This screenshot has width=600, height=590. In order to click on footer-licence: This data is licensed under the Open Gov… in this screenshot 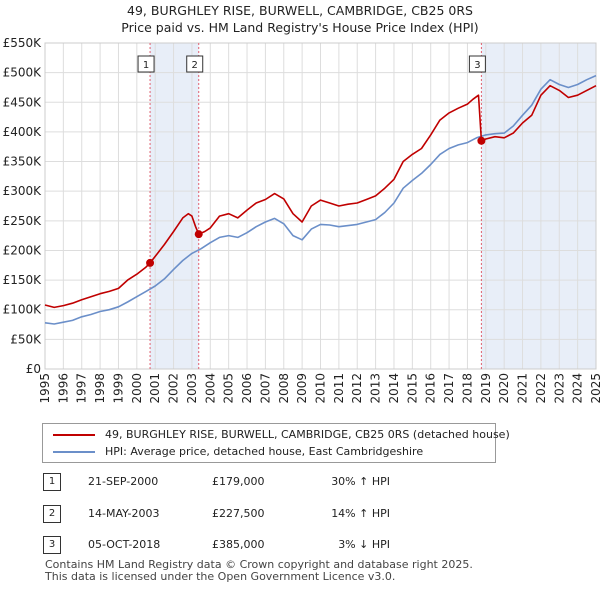, I will do `click(220, 576)`.